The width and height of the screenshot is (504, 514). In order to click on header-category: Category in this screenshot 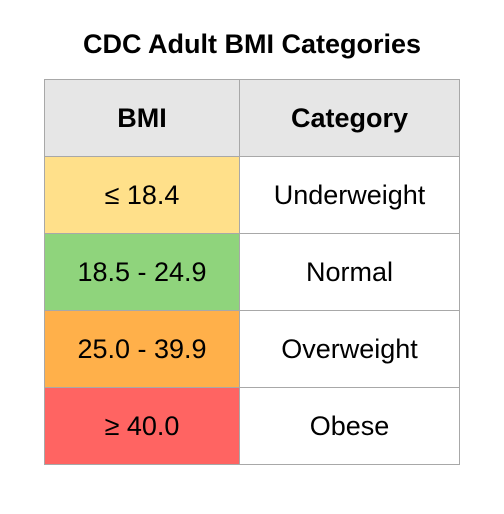, I will do `click(349, 118)`.